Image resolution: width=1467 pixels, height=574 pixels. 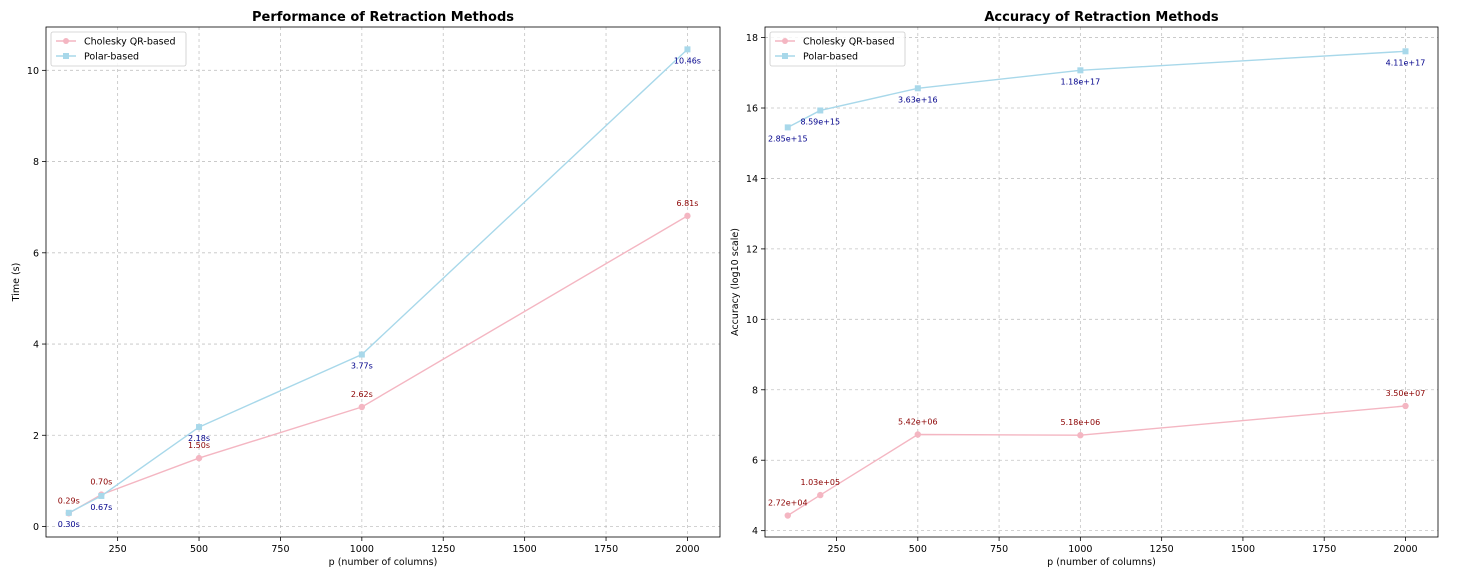 I want to click on y-axis-label: Accuracy (log10 scale), so click(x=735, y=282).